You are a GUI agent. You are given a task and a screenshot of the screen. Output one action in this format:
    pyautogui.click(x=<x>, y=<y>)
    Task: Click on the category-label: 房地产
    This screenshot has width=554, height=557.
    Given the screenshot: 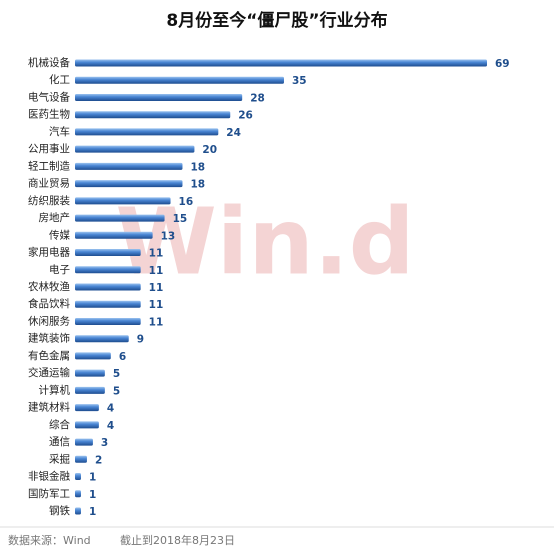 What is the action you would take?
    pyautogui.click(x=55, y=217)
    